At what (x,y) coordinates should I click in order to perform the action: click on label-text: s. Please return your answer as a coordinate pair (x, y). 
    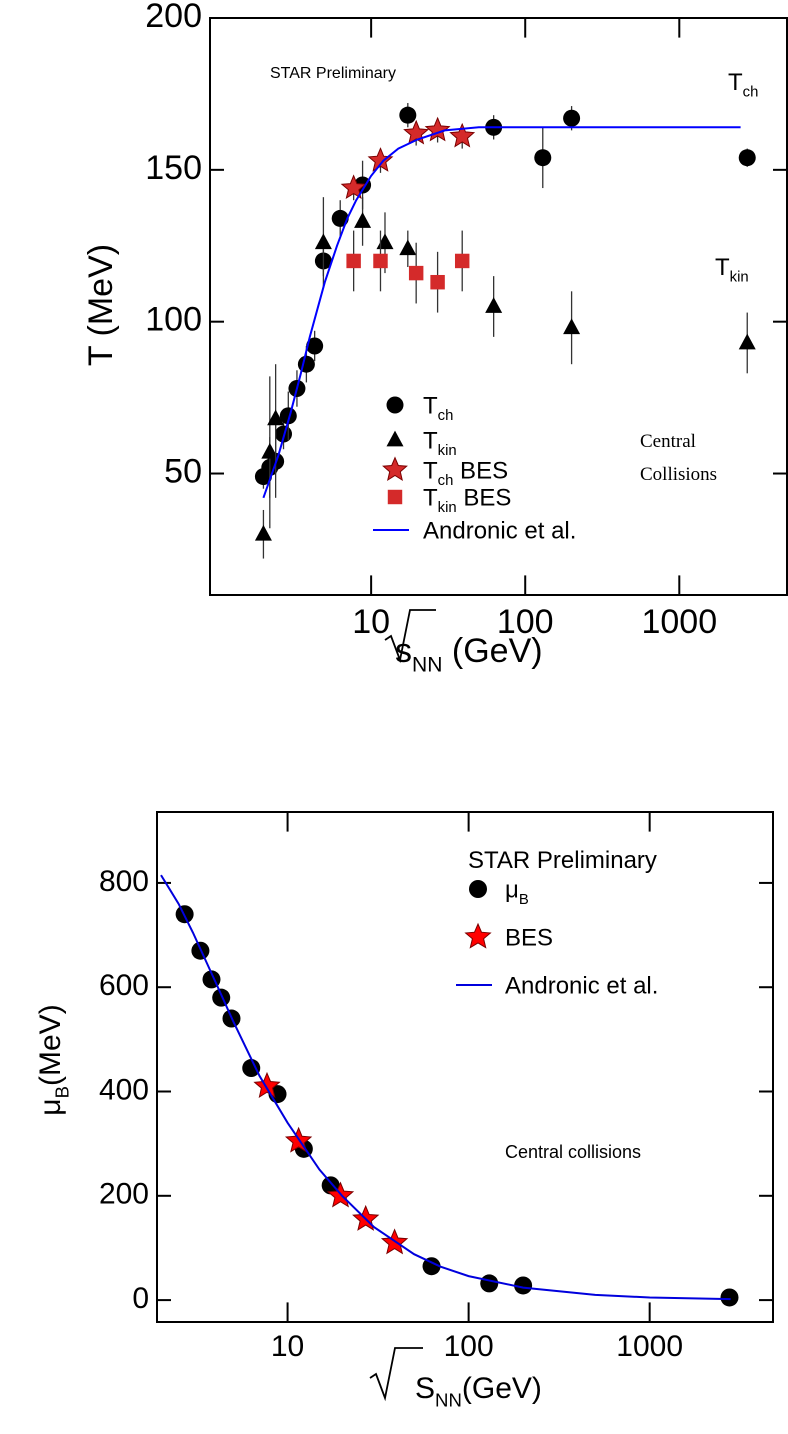
    Looking at the image, I should click on (403, 651).